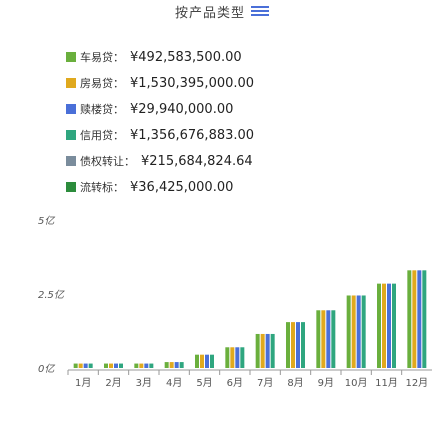  I want to click on legend-item: 债权转让： ¥215,684,824.64, so click(160, 161).